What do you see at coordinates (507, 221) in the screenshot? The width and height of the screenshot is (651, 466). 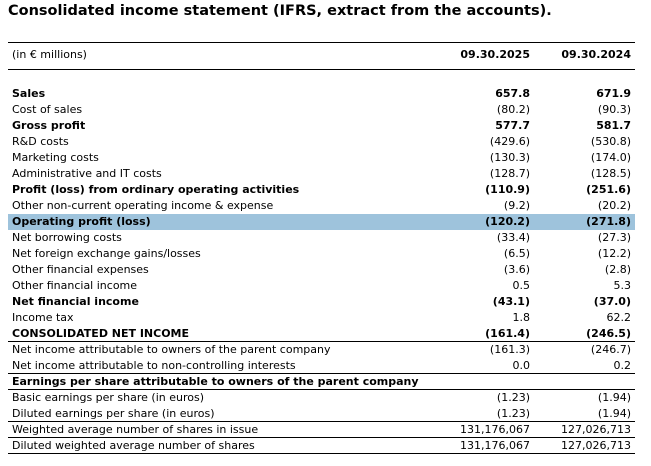 I see `value-2025: (120.2)` at bounding box center [507, 221].